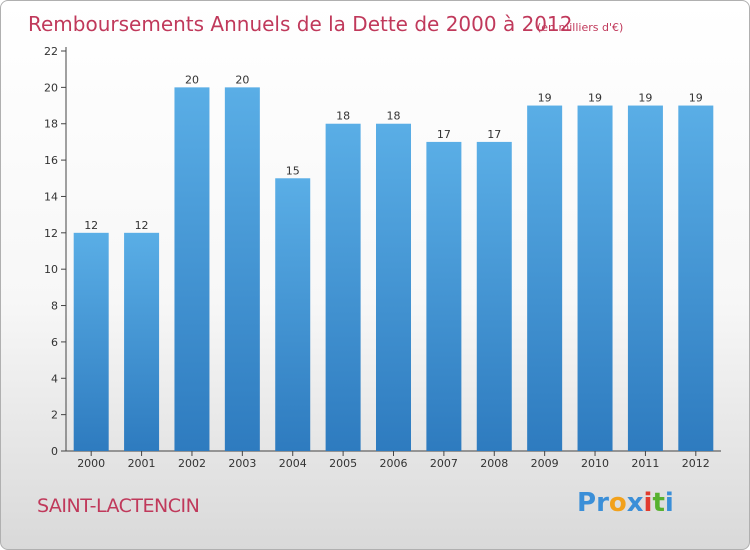 The width and height of the screenshot is (750, 550). I want to click on x-tick-label: 2000, so click(91, 463).